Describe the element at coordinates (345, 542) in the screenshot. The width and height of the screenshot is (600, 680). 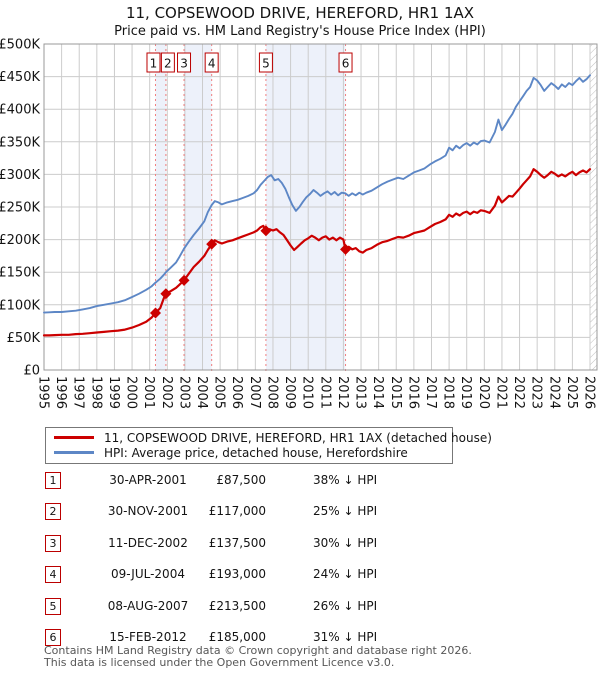
I see `transaction-vs-hpi: 30% ↓ HPI` at that location.